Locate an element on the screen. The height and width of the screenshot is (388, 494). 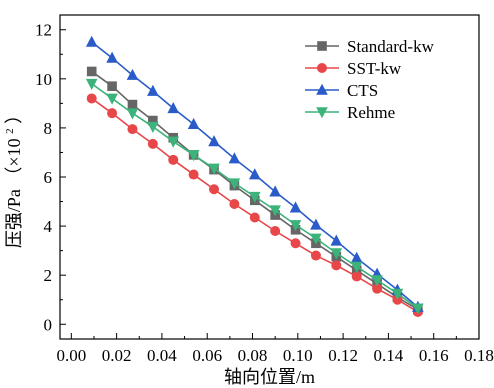
x-tick-label: 0.12 is located at coordinates (343, 355).